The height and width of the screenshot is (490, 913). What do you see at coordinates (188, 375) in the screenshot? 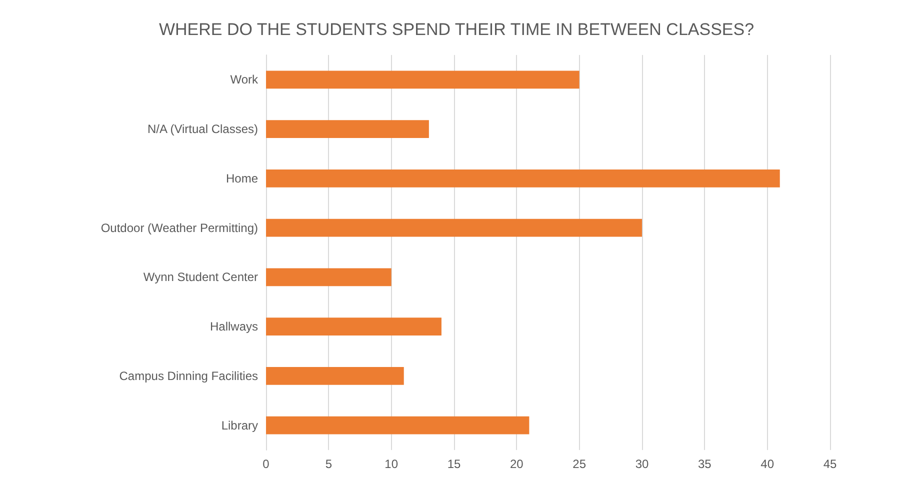
I see `y-tick-label: Campus Dinning Facilities` at bounding box center [188, 375].